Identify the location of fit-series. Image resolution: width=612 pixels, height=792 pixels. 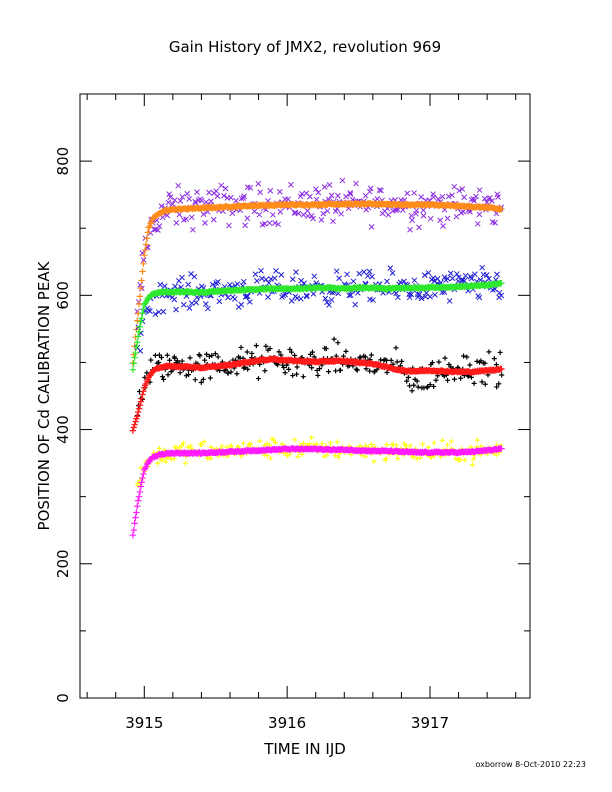
(317, 326).